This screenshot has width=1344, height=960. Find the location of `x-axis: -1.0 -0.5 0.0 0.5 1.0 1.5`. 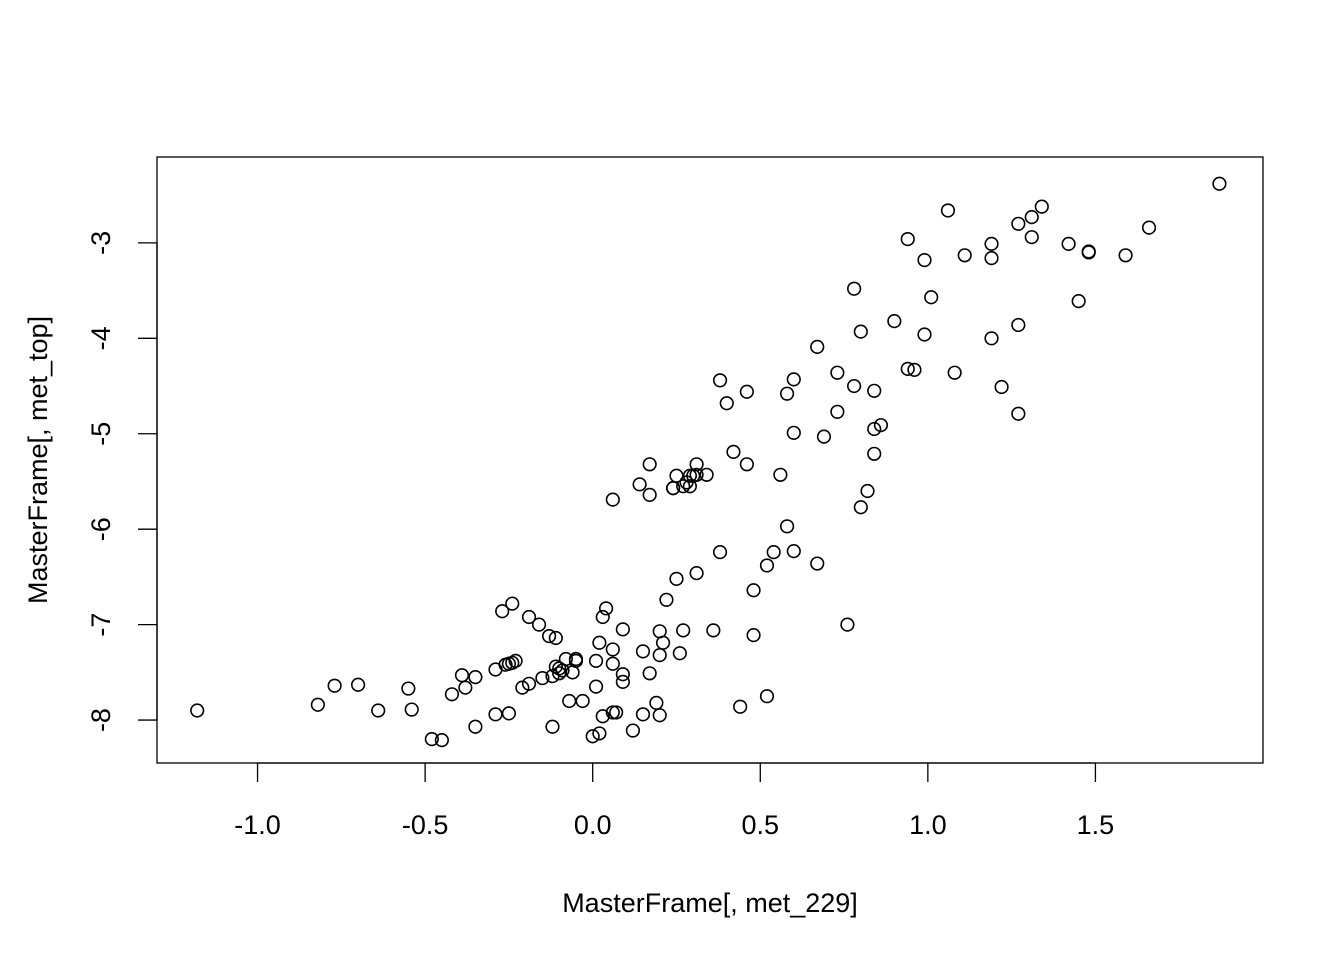

x-axis: -1.0 -0.5 0.0 0.5 1.0 1.5 is located at coordinates (674, 801).